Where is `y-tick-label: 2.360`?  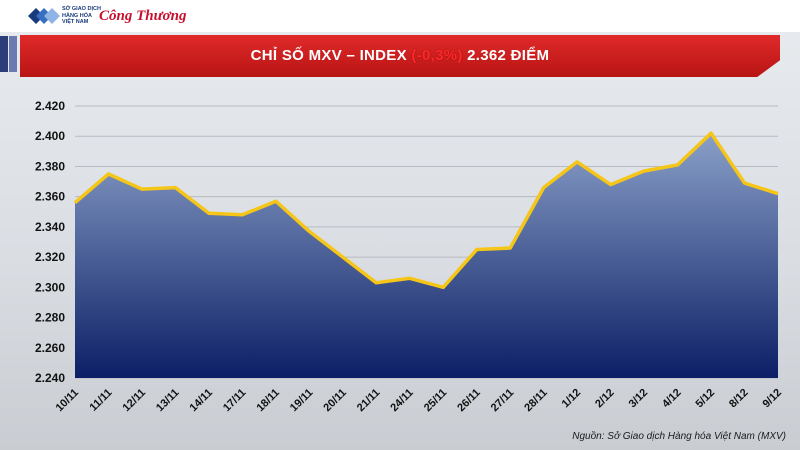 y-tick-label: 2.360 is located at coordinates (50, 197).